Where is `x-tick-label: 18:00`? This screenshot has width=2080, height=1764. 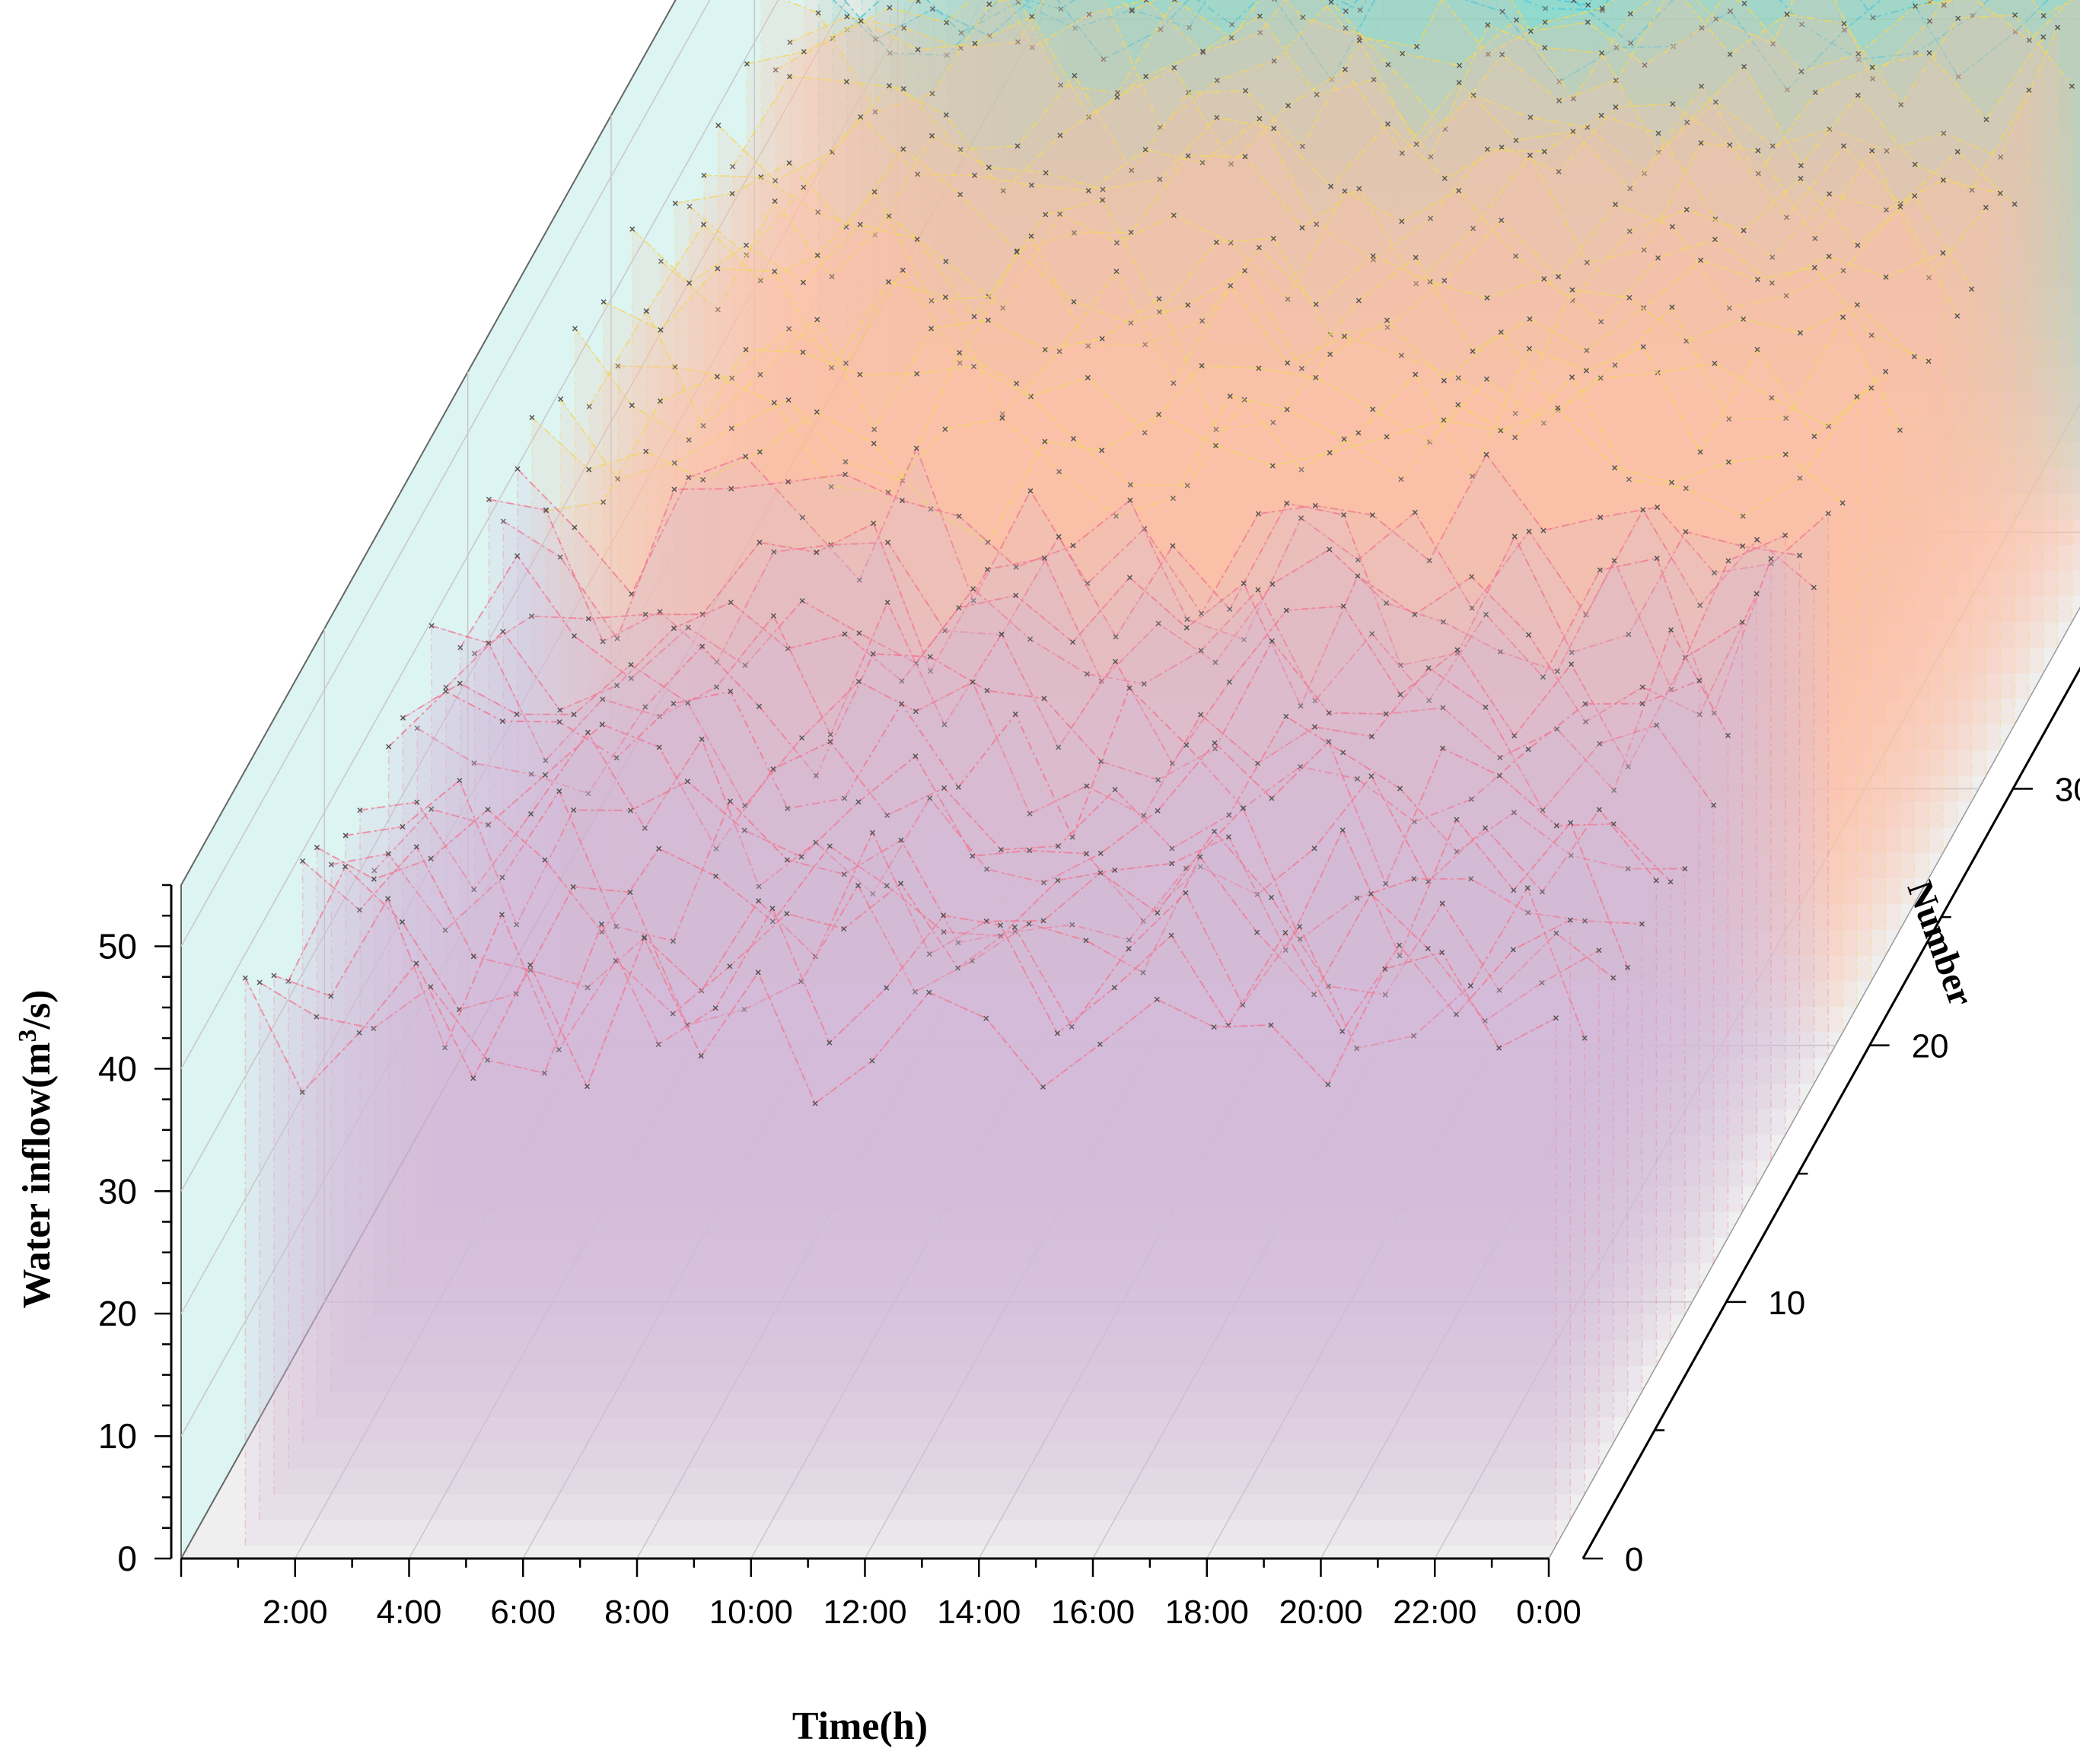
x-tick-label: 18:00 is located at coordinates (1207, 1612).